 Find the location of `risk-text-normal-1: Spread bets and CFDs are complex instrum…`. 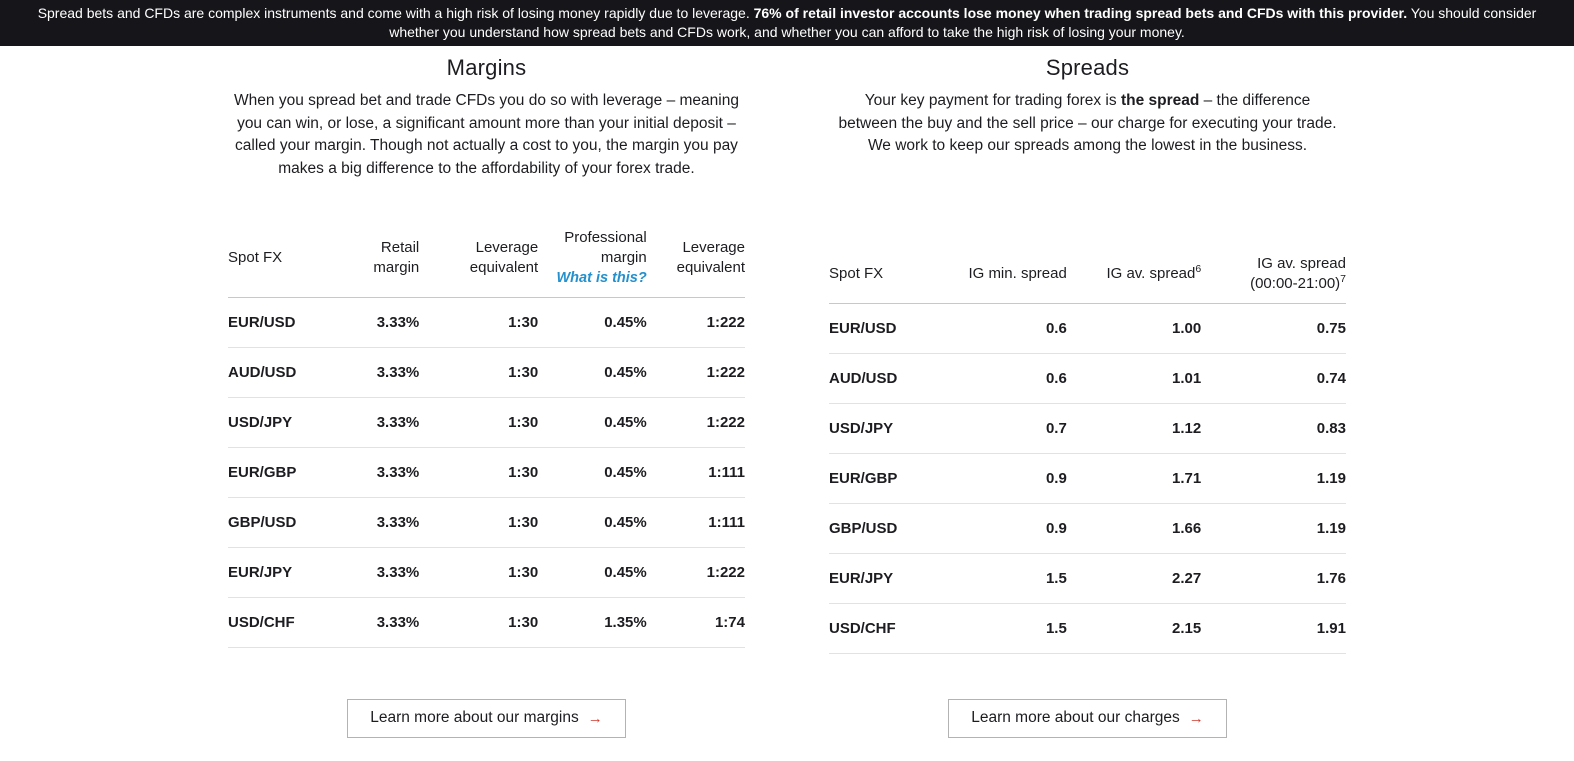

risk-text-normal-1: Spread bets and CFDs are complex instrum… is located at coordinates (395, 13).